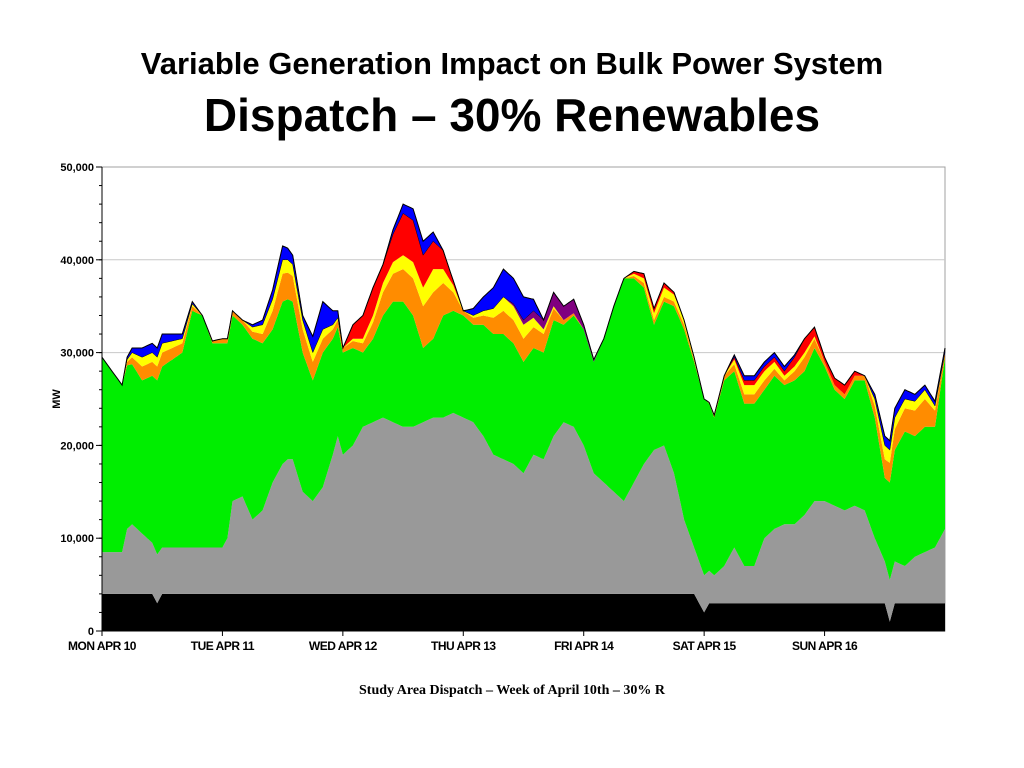 This screenshot has height=768, width=1024. I want to click on y-axis-label: MW, so click(57, 399).